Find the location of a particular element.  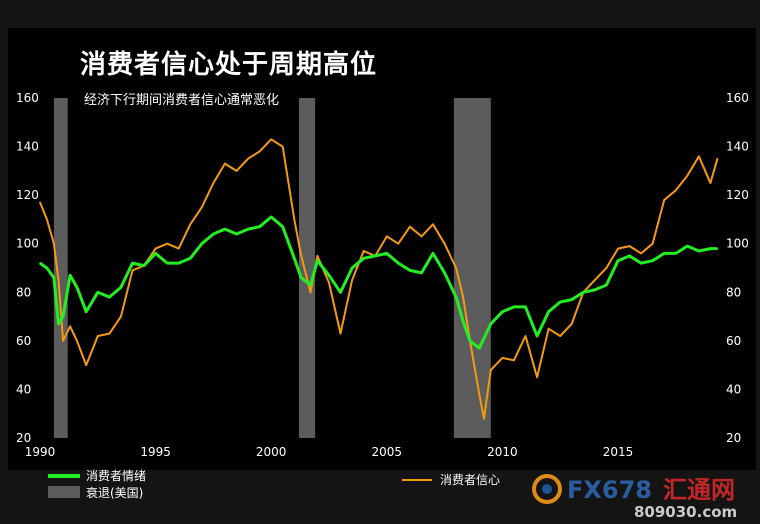

legend-recession-label: 衰退(美国) is located at coordinates (114, 492).